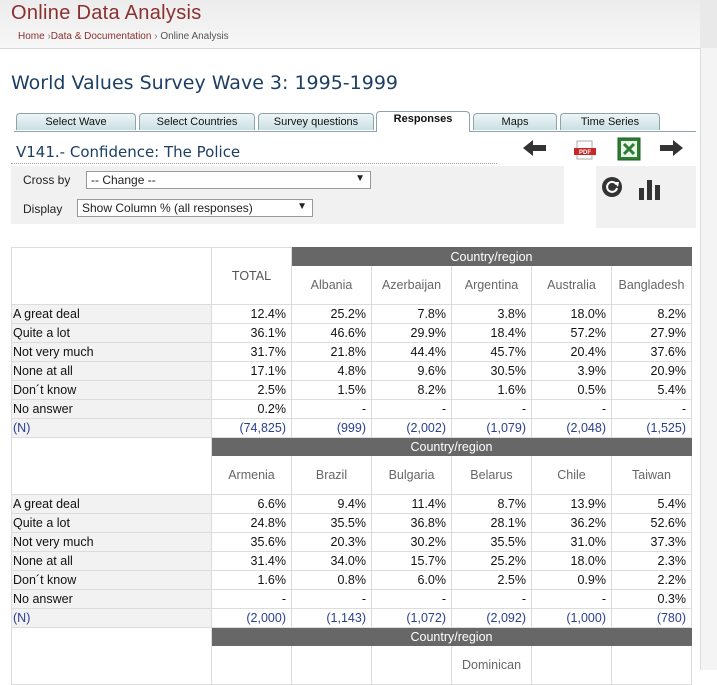  I want to click on country-column-header: Albania, so click(331, 285).